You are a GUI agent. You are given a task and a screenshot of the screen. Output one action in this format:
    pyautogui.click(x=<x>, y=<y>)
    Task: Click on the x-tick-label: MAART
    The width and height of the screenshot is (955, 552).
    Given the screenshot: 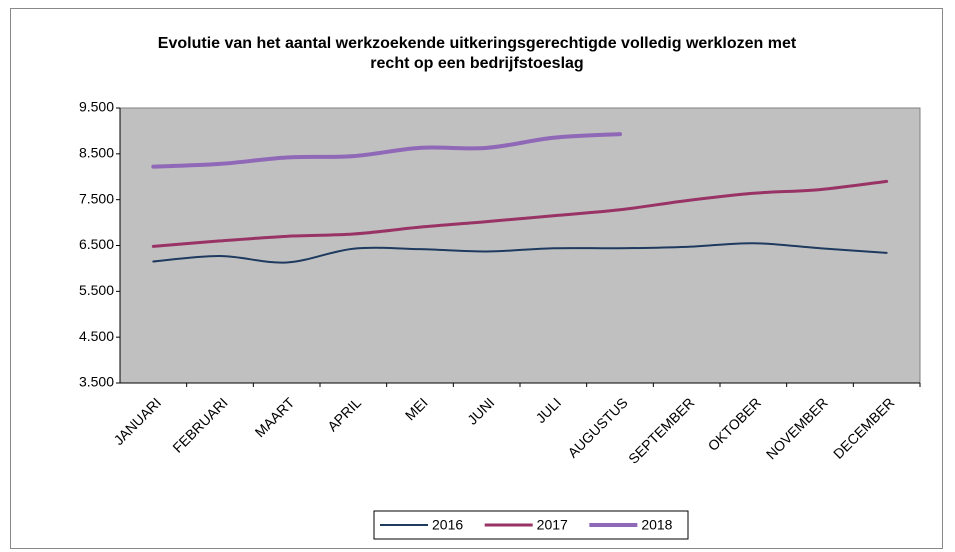 What is the action you would take?
    pyautogui.click(x=275, y=417)
    